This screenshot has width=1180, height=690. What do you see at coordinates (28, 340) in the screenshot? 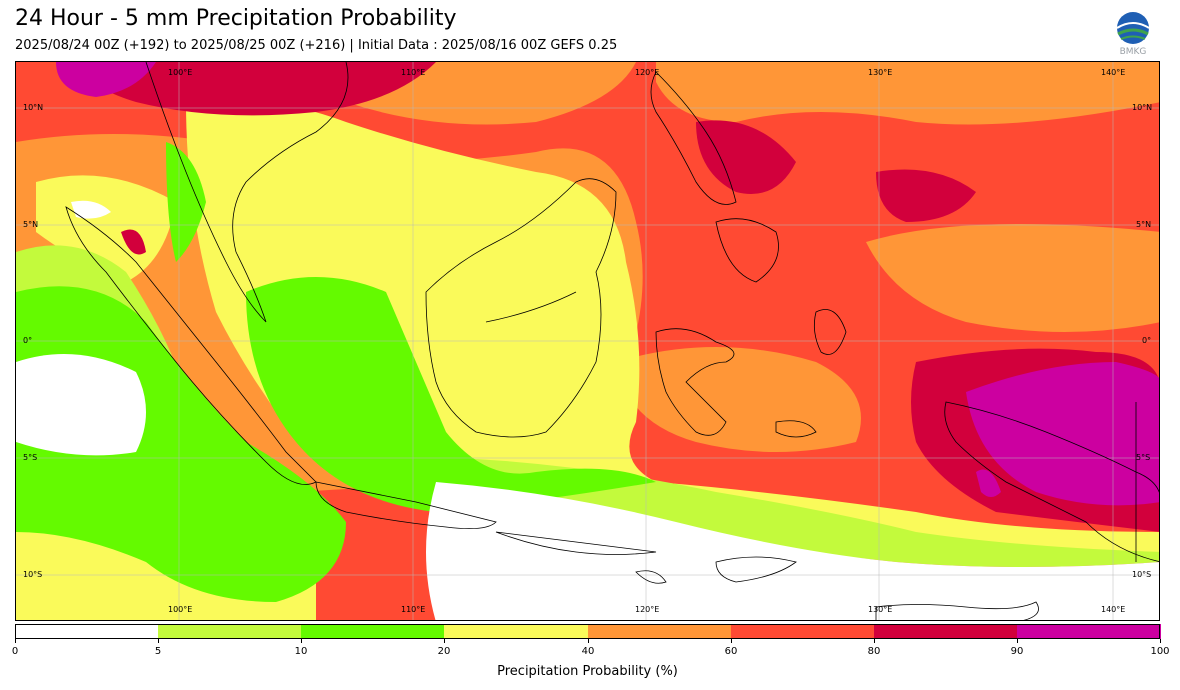
I see `lat-label-left: 0°` at bounding box center [28, 340].